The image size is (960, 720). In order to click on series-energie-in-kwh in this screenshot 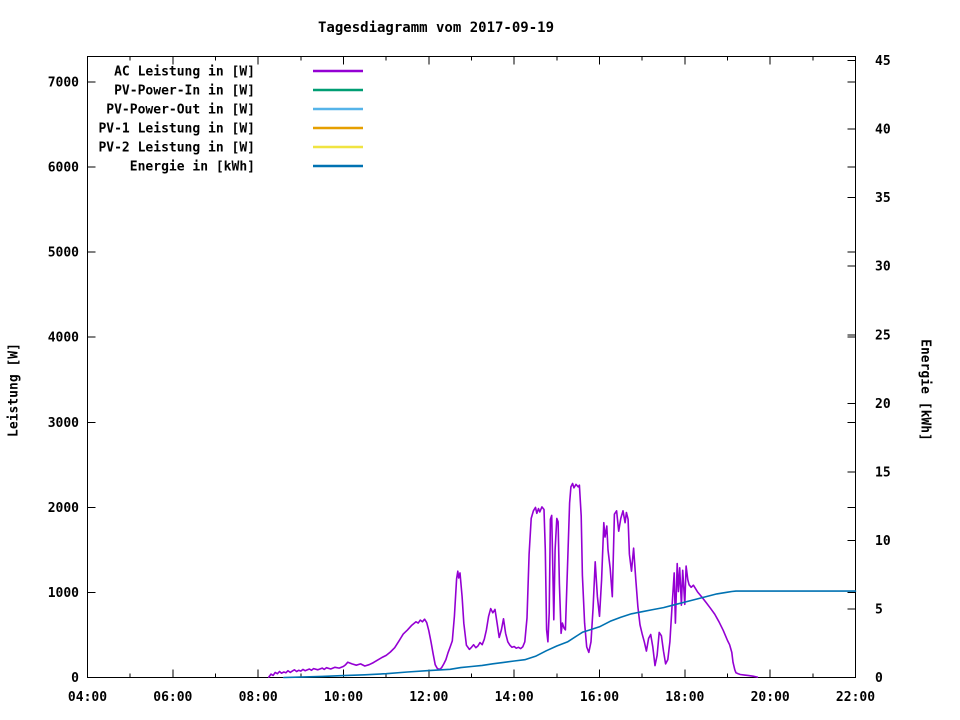, I will do `click(569, 634)`.